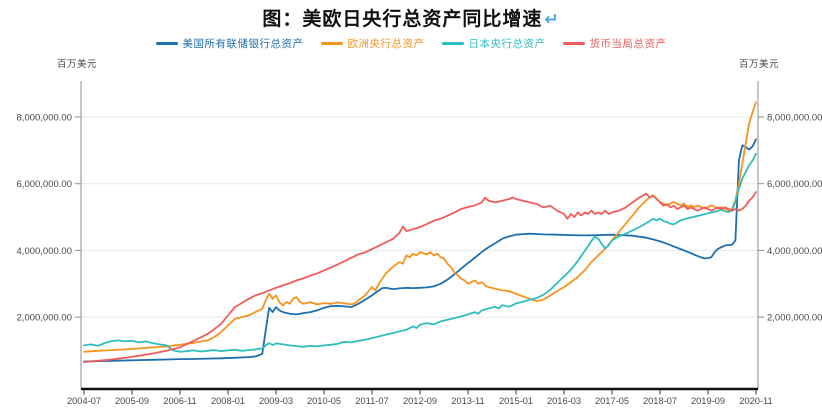  Describe the element at coordinates (228, 401) in the screenshot. I see `x-axis-tick-label: 2008-01` at that location.